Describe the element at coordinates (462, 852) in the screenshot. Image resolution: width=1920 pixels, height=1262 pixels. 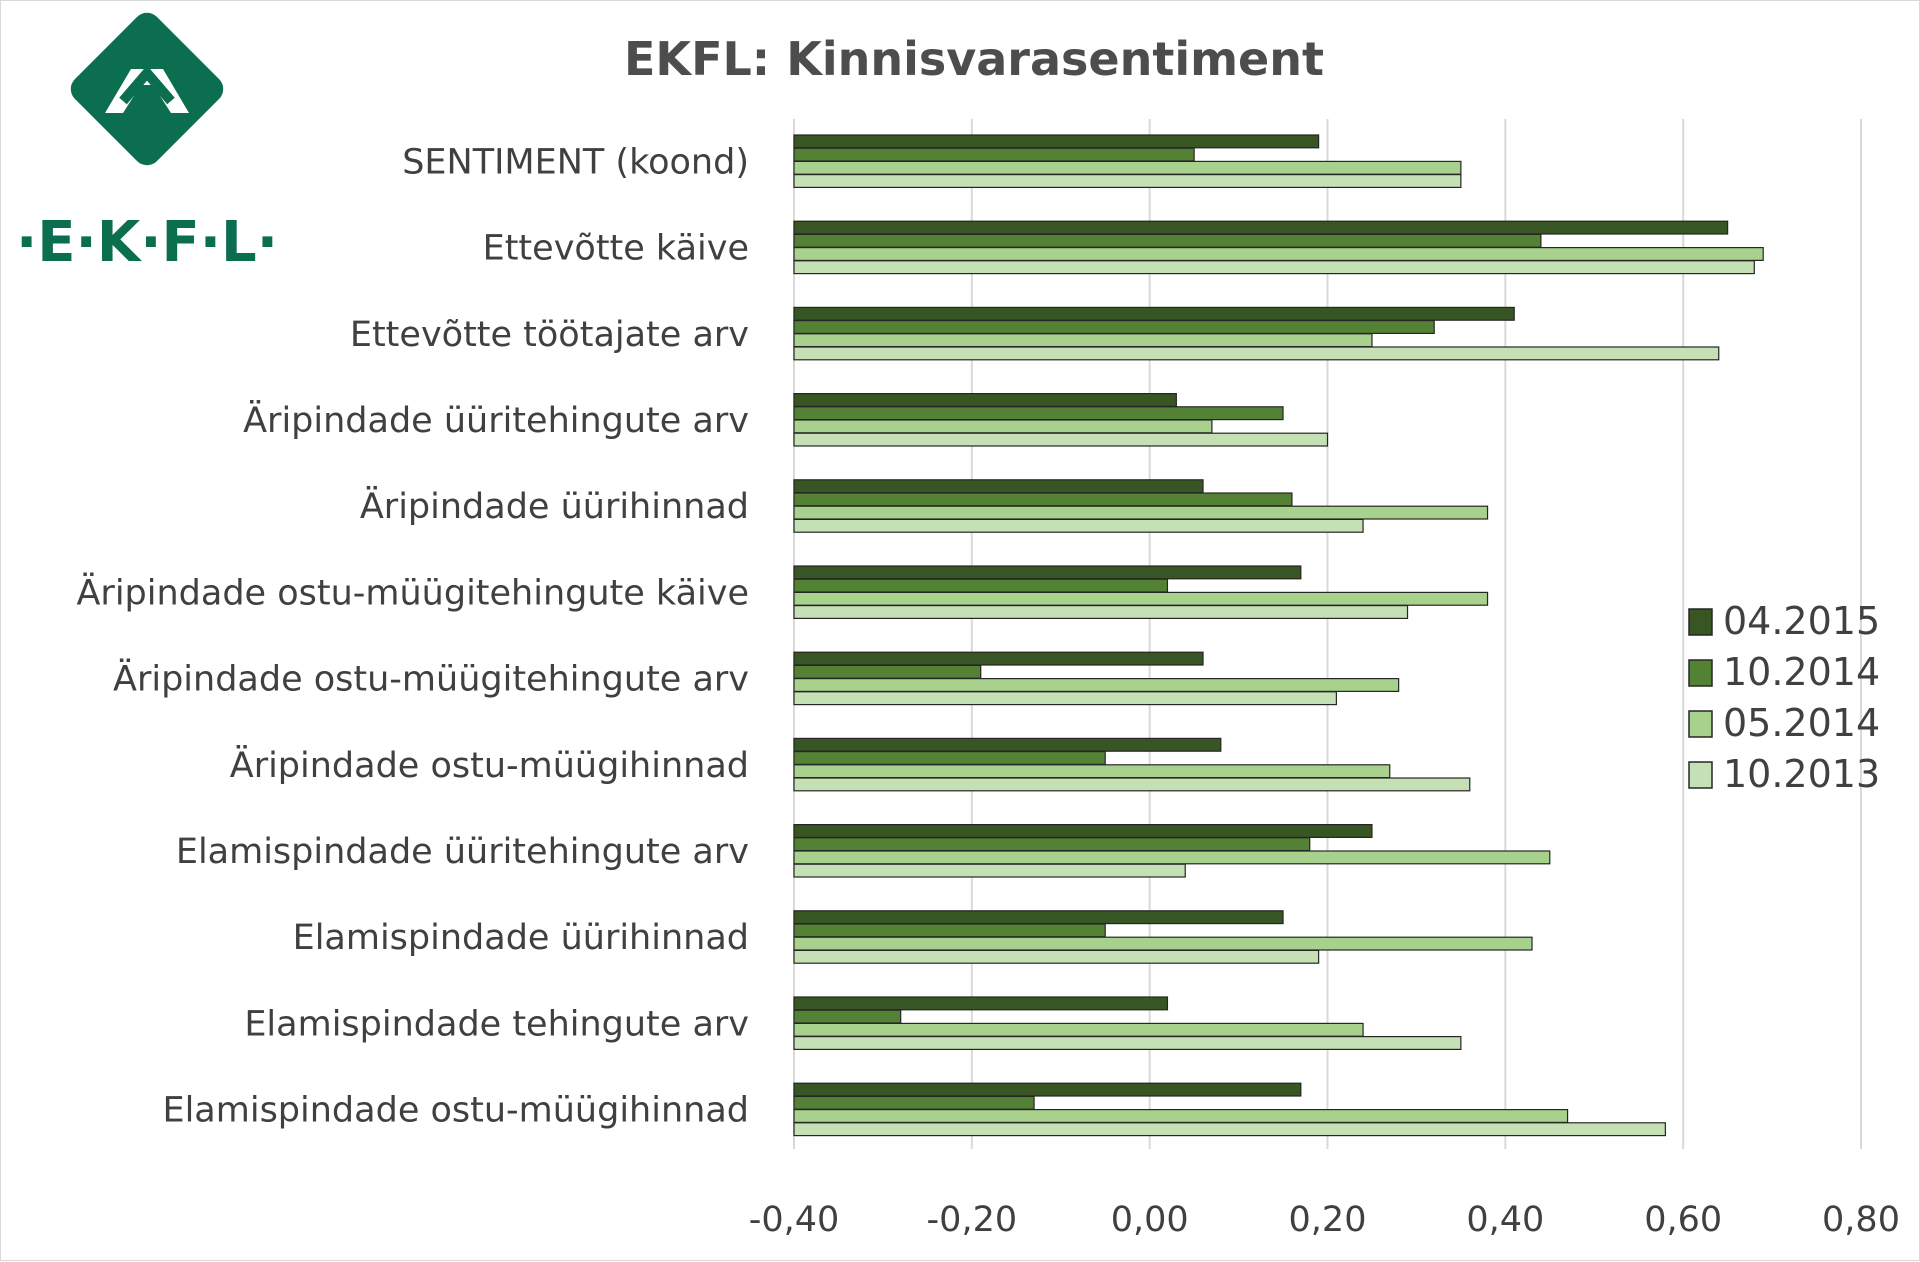
I see `category-label: Elamispindade üüritehingute arv` at that location.